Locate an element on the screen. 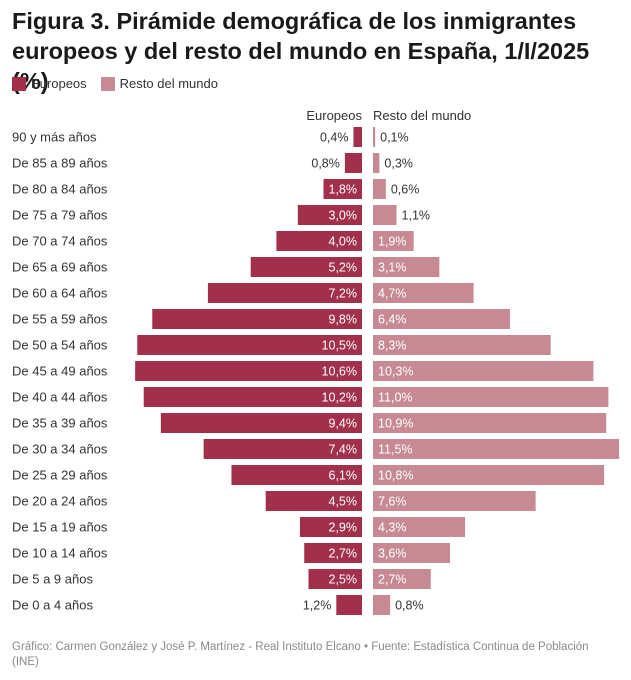 This screenshot has height=680, width=631. data-label-resto-del-mundo: 11,0% is located at coordinates (395, 398).